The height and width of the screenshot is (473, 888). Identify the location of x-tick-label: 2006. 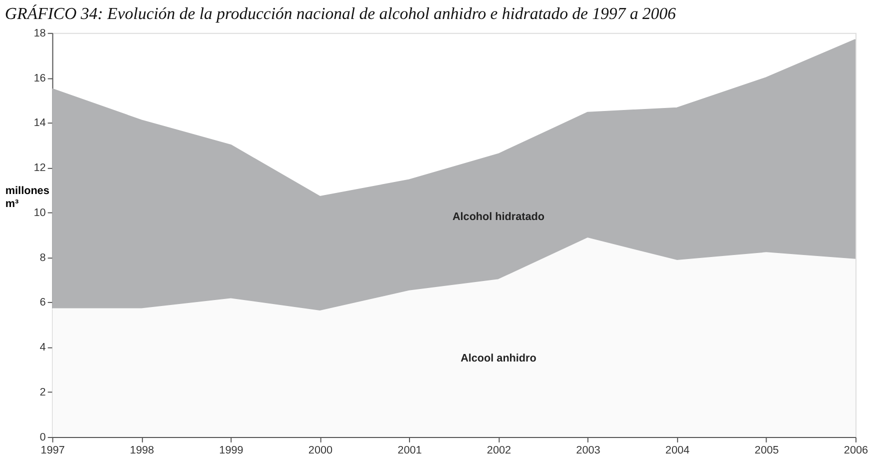
(856, 450).